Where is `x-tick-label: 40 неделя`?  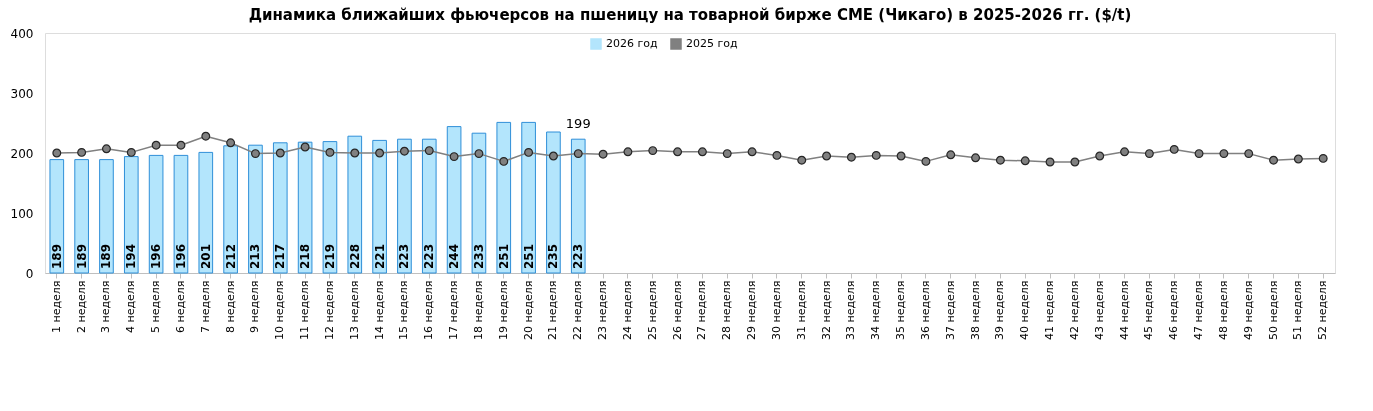
x-tick-label: 40 неделя is located at coordinates (1025, 310).